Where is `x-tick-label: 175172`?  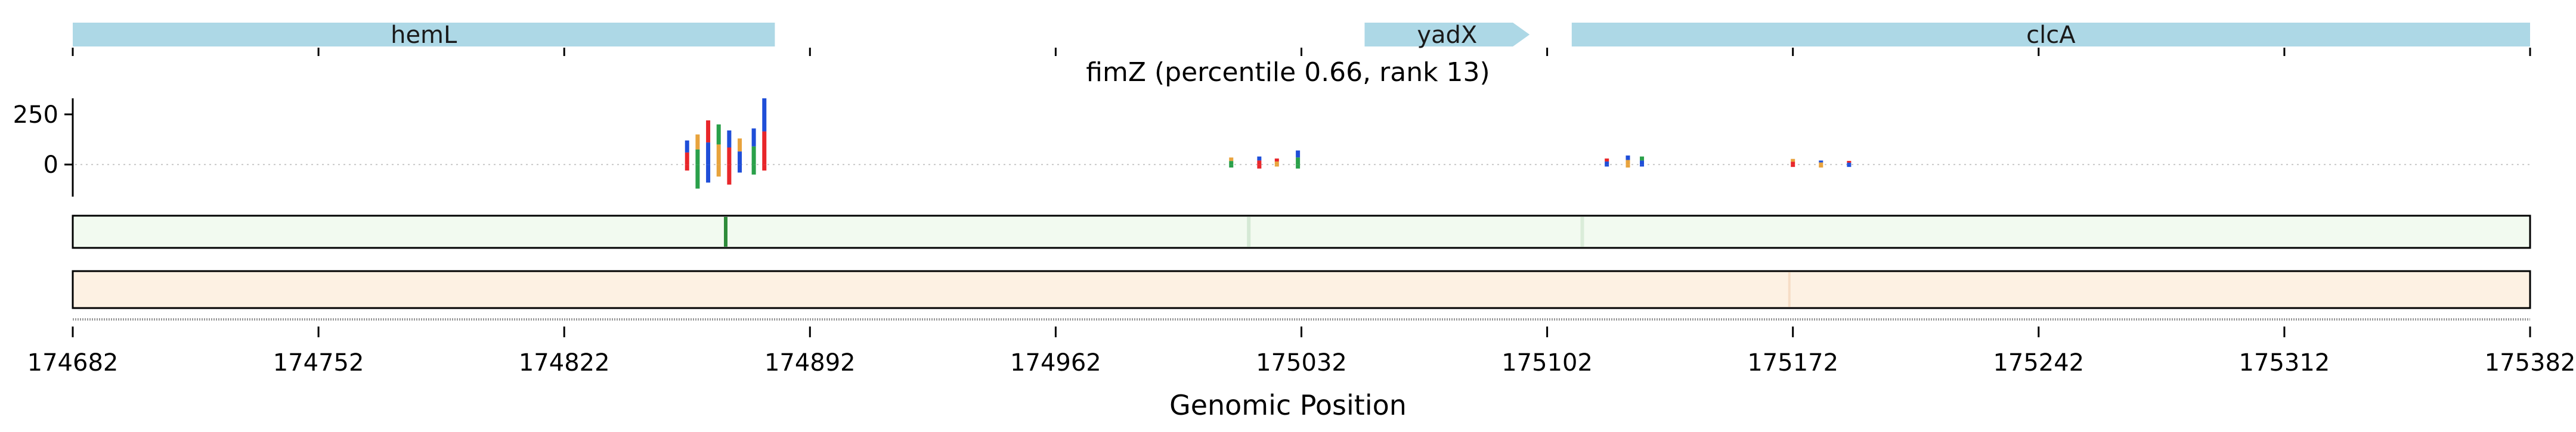
x-tick-label: 175172 is located at coordinates (1793, 363).